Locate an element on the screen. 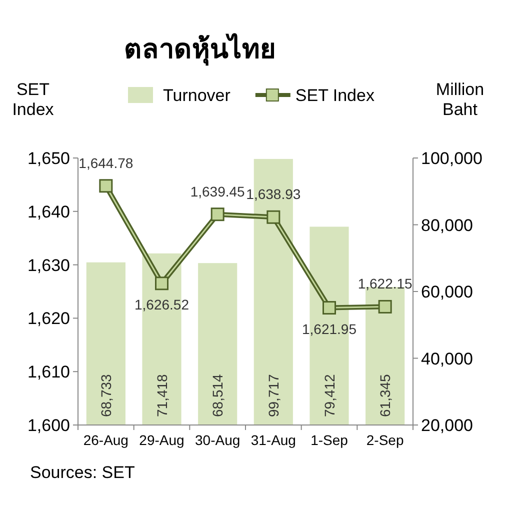 The width and height of the screenshot is (513, 515). y2-tick-label: 20,000 is located at coordinates (447, 425).